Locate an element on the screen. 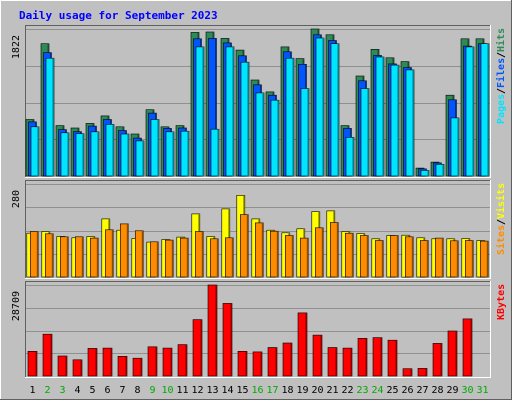  x-tick-label: 21 is located at coordinates (332, 390).